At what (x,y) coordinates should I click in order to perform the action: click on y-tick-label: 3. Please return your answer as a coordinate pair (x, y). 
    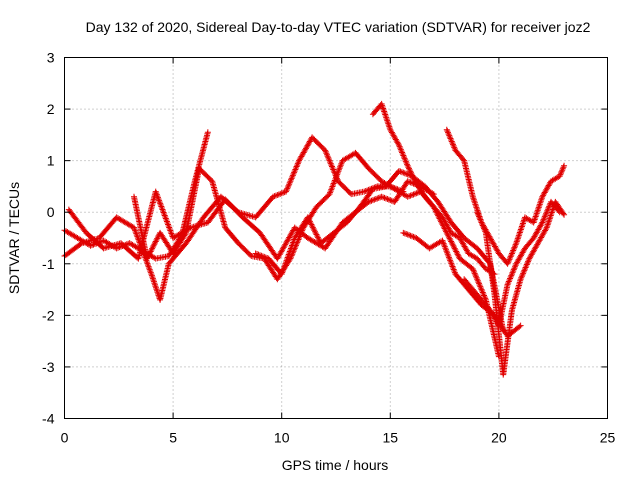
    Looking at the image, I should click on (51, 58).